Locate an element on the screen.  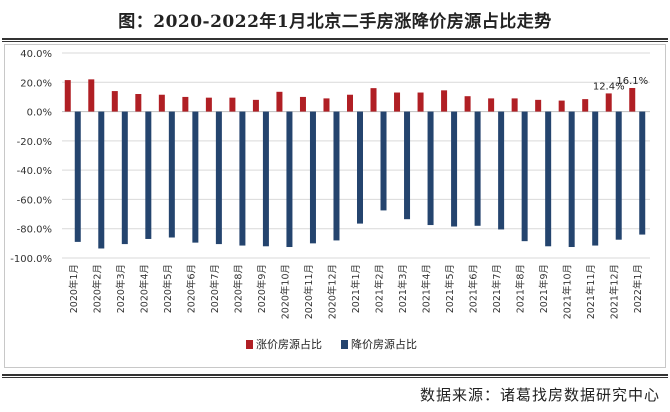
x-tick-label: 2021年1月 is located at coordinates (356, 288).